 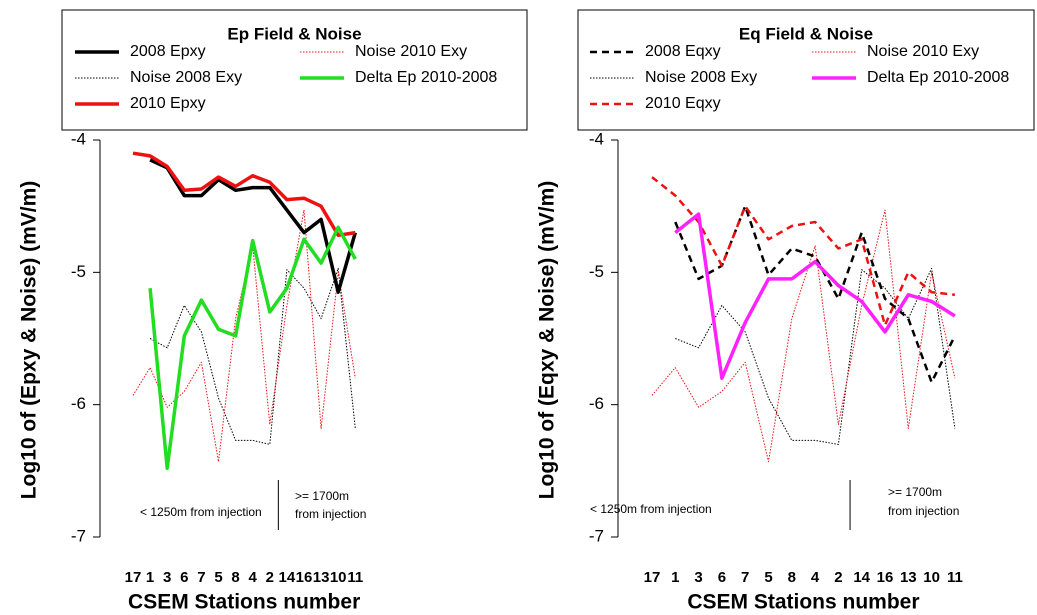 I want to click on y-axis-label: Log10 of (Eqxy & Noise) (mV/m), so click(x=547, y=340).